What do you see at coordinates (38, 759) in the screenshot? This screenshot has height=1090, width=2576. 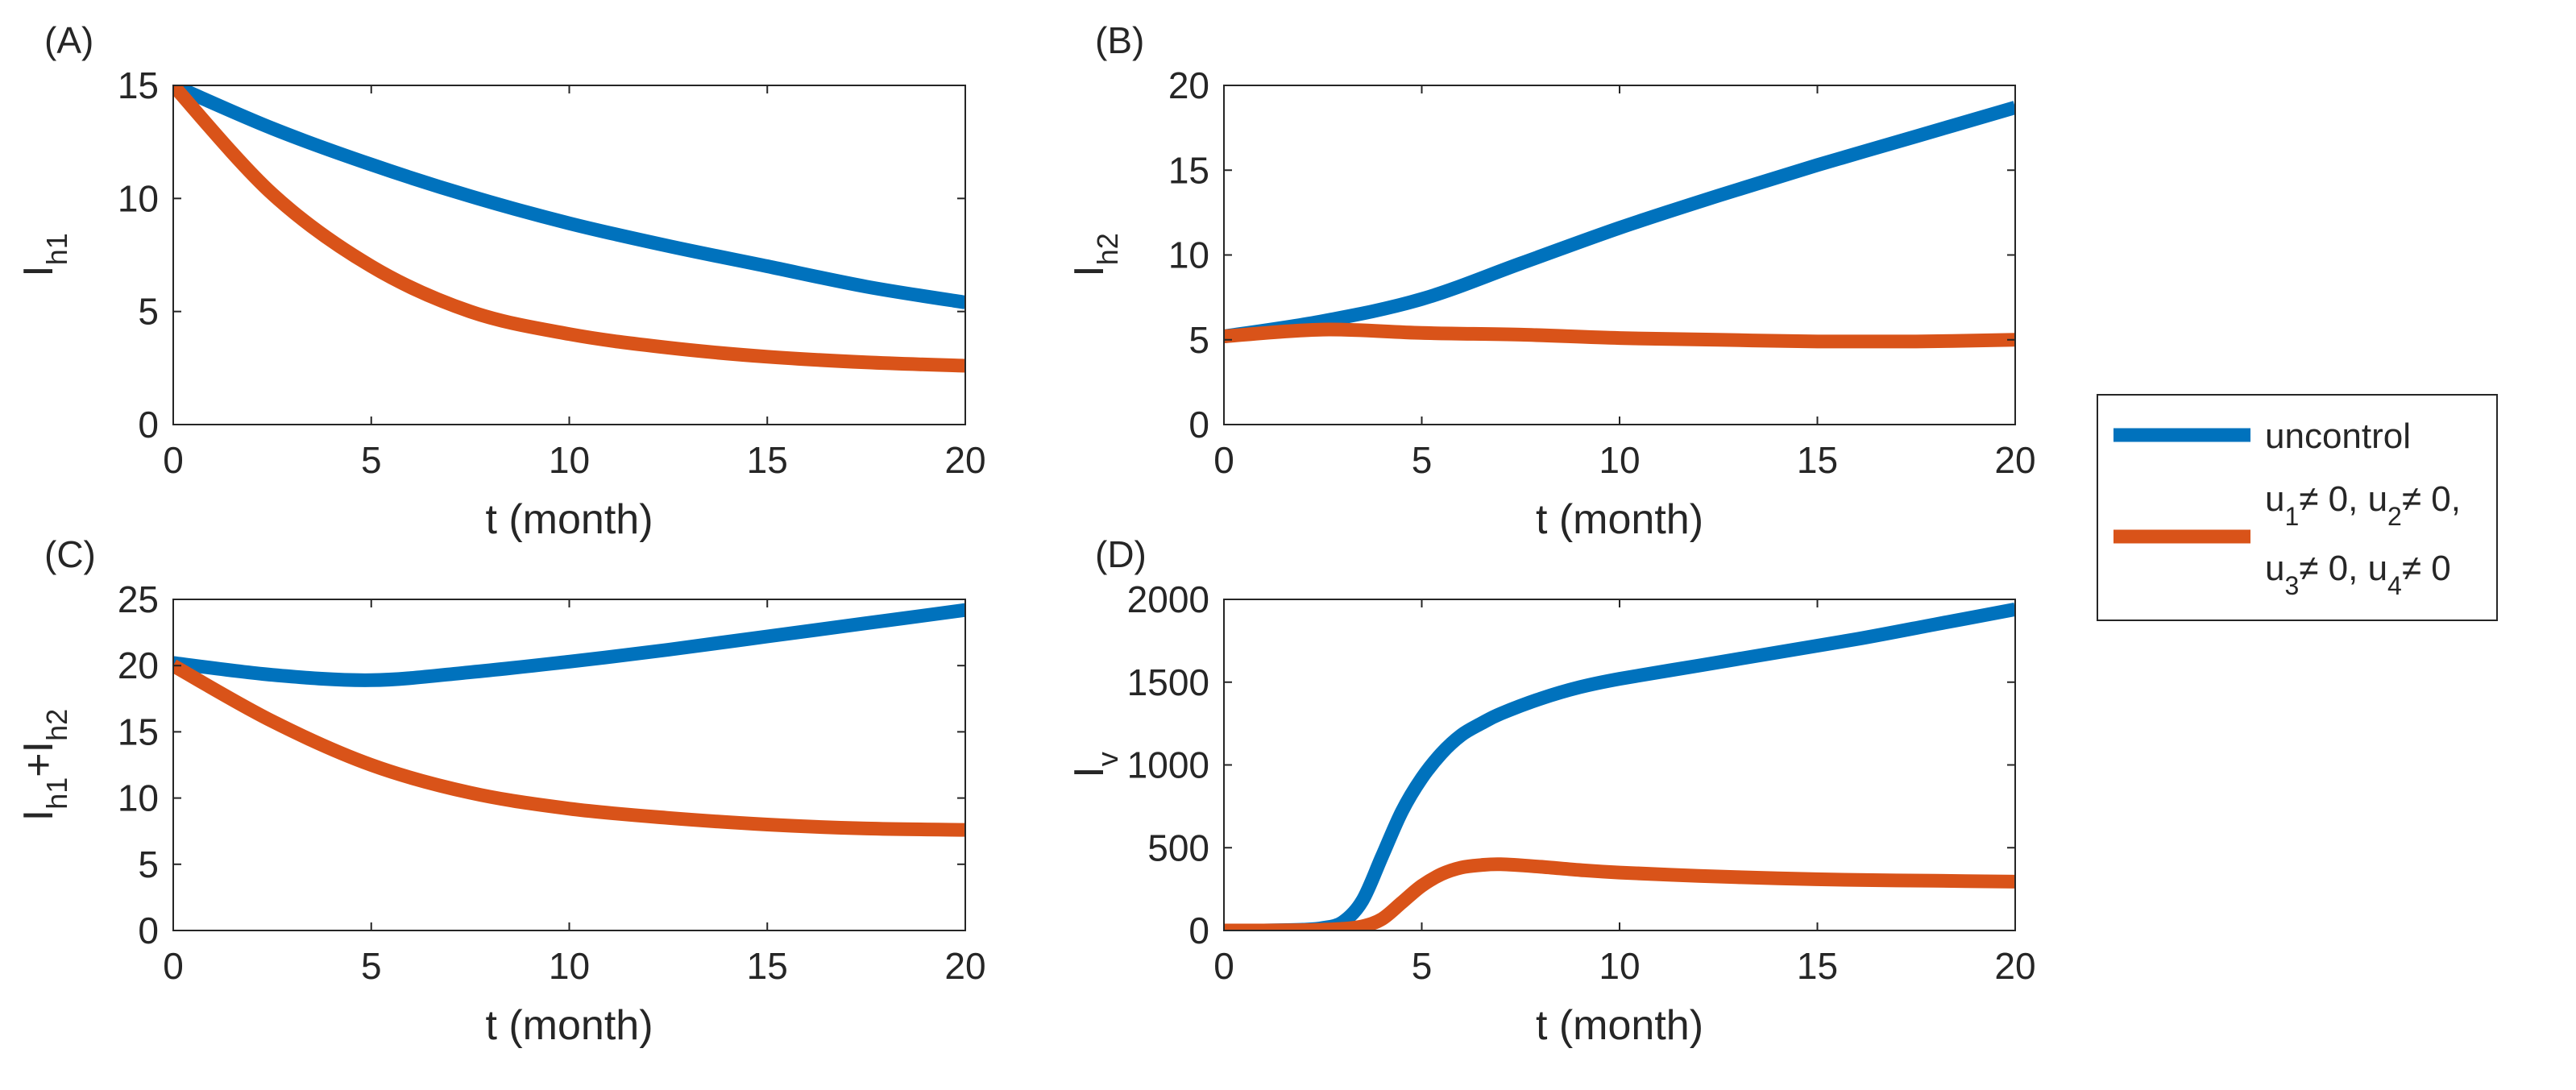 I see `text-run: +I` at bounding box center [38, 759].